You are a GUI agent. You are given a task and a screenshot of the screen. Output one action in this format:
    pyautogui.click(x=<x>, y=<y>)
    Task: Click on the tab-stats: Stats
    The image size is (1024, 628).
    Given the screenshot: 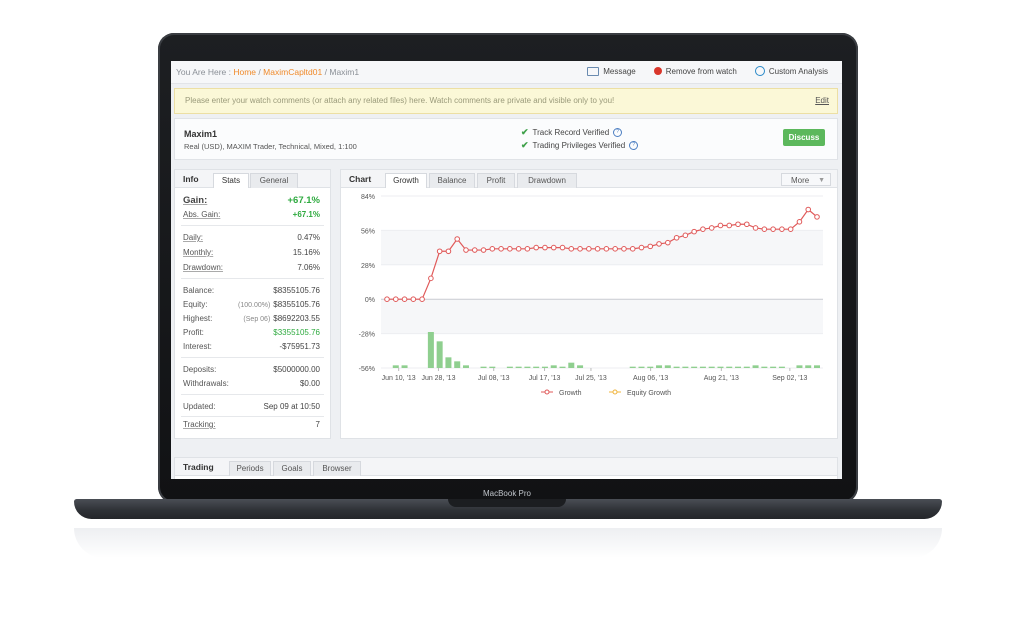 What is the action you would take?
    pyautogui.click(x=231, y=180)
    